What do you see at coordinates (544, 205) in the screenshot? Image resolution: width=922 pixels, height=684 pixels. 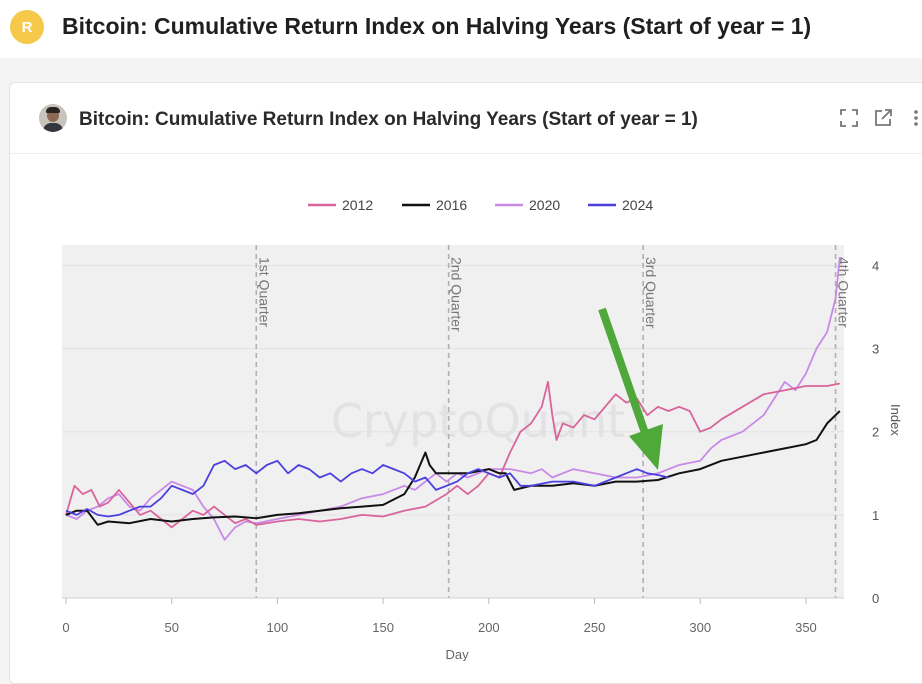 I see `legend-label-2020: 2020` at bounding box center [544, 205].